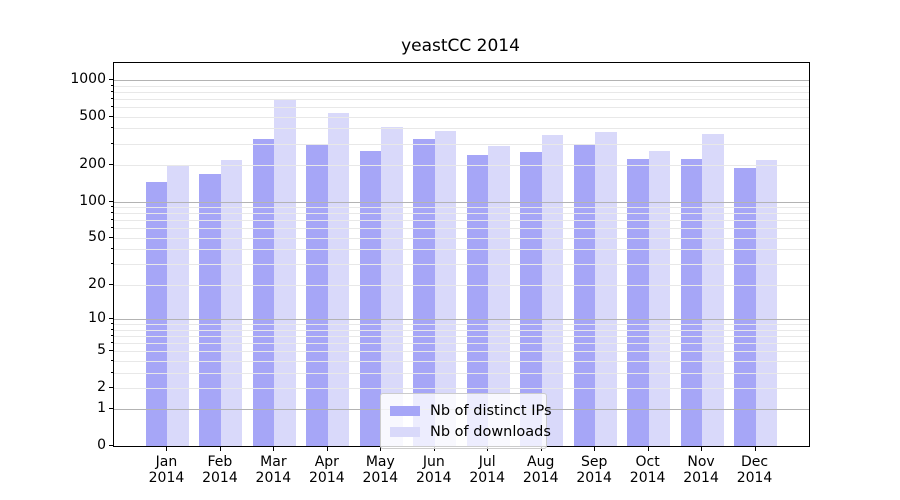 This screenshot has width=900, height=500. What do you see at coordinates (584, 294) in the screenshot?
I see `bar-distinct-ips-sep` at bounding box center [584, 294].